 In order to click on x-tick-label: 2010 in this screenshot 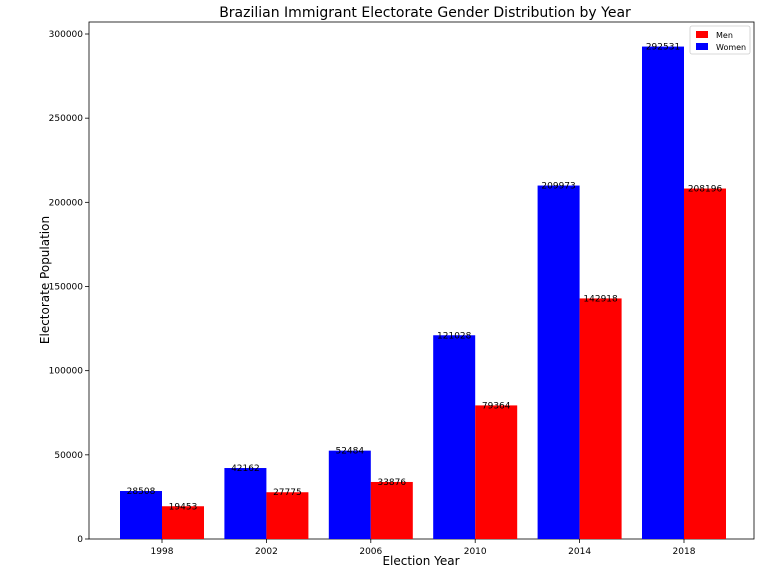, I will do `click(475, 552)`.